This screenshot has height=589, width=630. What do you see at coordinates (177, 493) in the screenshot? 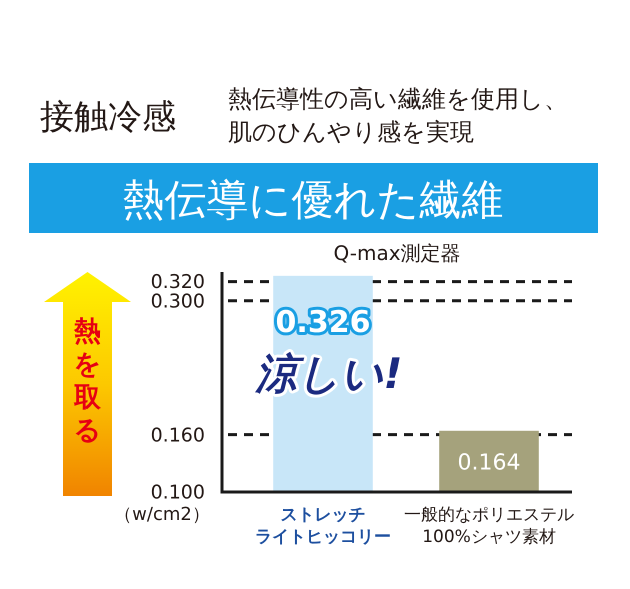
I see `y-tick-label: 0.100` at bounding box center [177, 493].